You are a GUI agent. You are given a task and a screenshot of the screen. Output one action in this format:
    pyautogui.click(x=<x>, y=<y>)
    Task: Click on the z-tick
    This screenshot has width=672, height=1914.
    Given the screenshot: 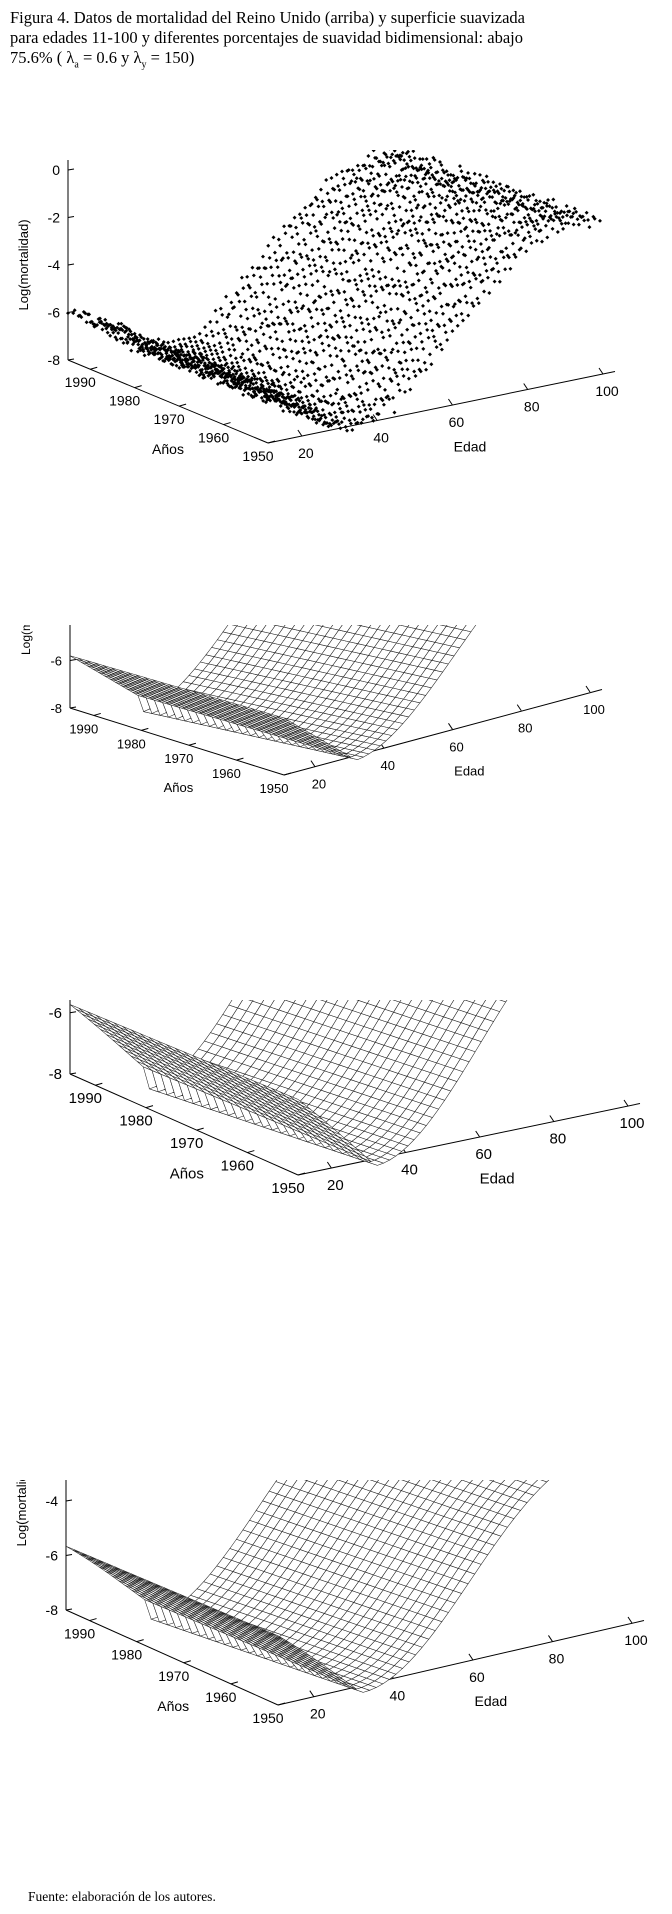 What is the action you would take?
    pyautogui.click(x=69, y=1555)
    